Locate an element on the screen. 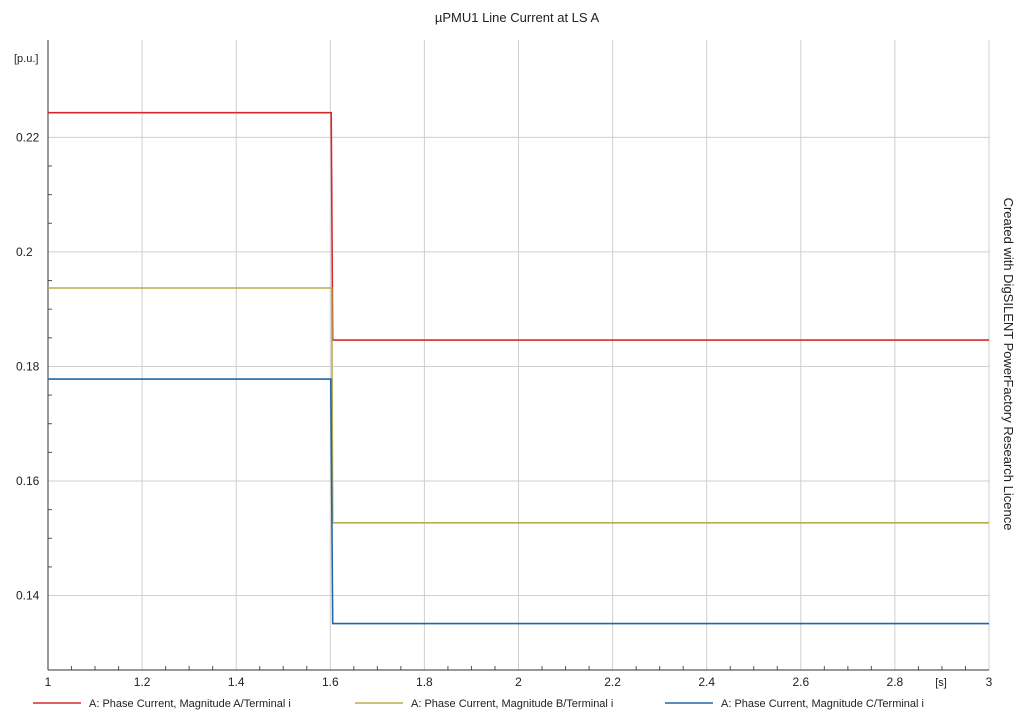 Image resolution: width=1025 pixels, height=713 pixels. legend-label-1: A: Phase Current, Magnitude A/Terminal i is located at coordinates (190, 704).